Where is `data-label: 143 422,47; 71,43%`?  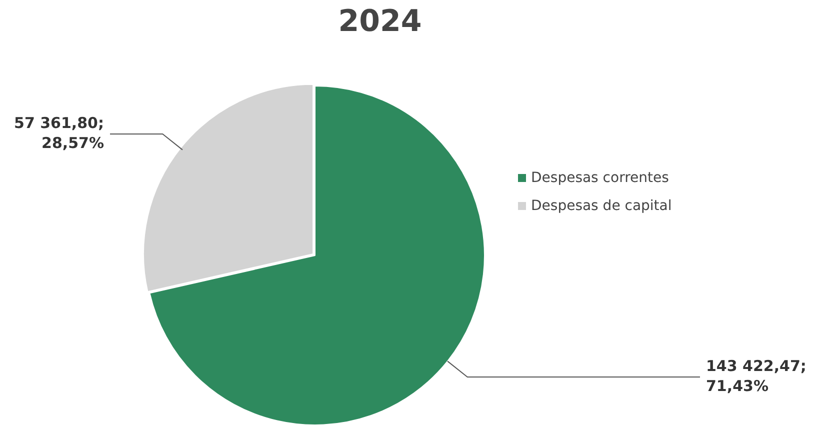 data-label: 143 422,47; 71,43% is located at coordinates (756, 375).